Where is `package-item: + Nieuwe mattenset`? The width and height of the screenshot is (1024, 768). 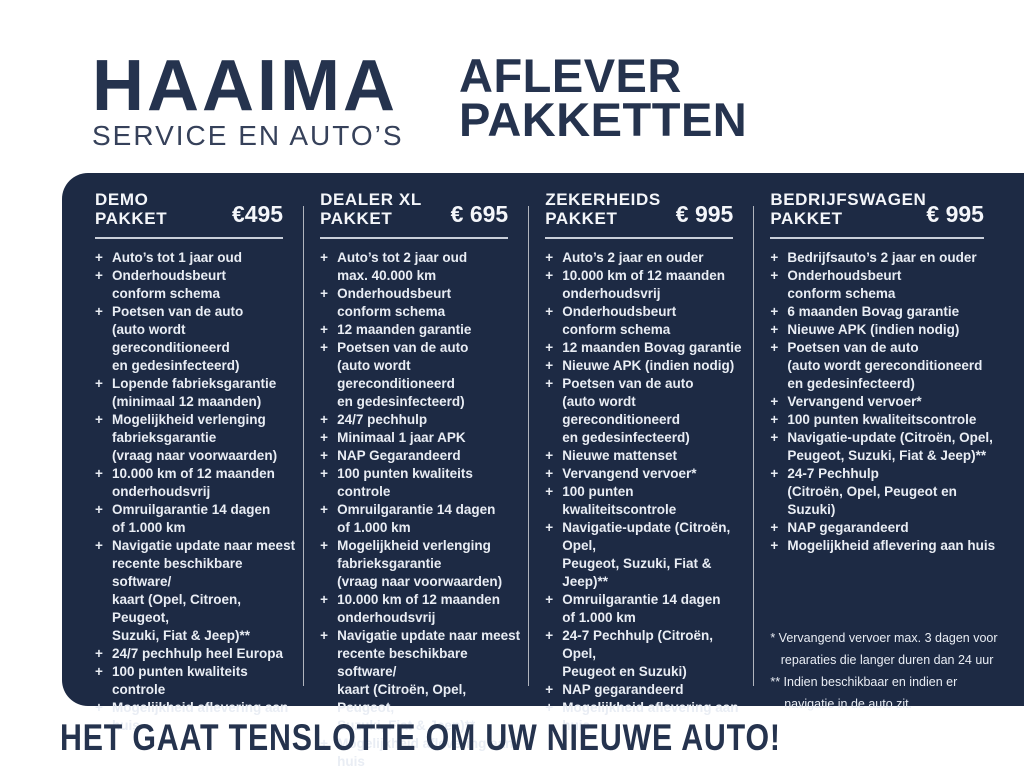 package-item: + Nieuwe mattenset is located at coordinates (646, 456).